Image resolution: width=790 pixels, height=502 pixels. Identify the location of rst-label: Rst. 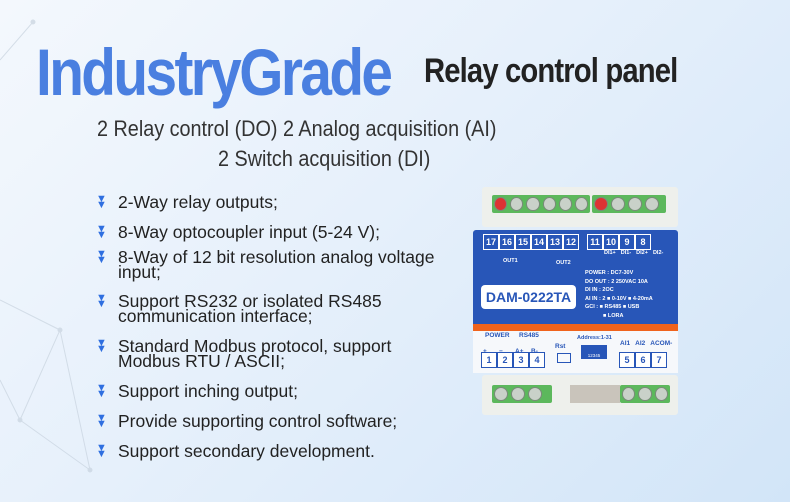
(560, 346).